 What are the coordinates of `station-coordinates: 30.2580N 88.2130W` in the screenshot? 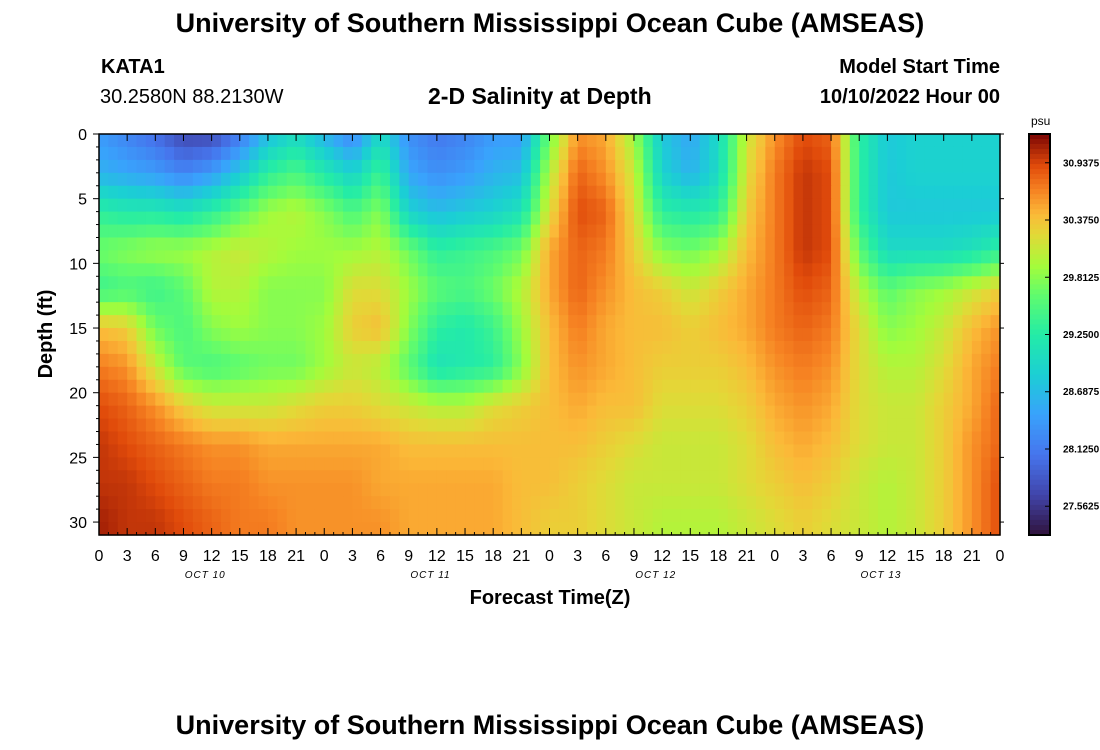 It's located at (192, 97).